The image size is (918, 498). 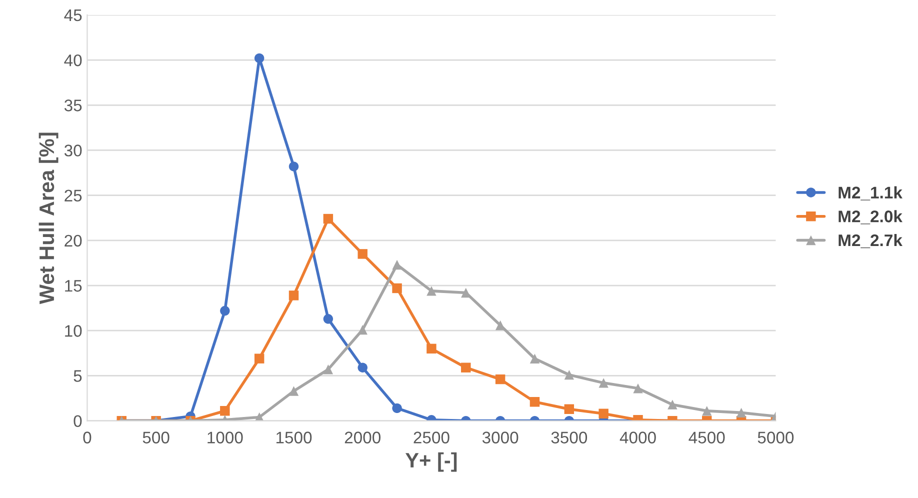 I want to click on x-tick-label: 4000, so click(x=638, y=438).